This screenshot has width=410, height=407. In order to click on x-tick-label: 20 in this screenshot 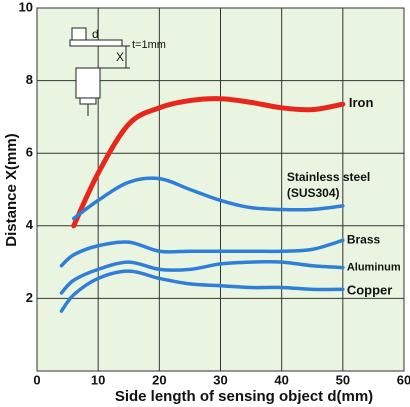, I will do `click(159, 379)`.